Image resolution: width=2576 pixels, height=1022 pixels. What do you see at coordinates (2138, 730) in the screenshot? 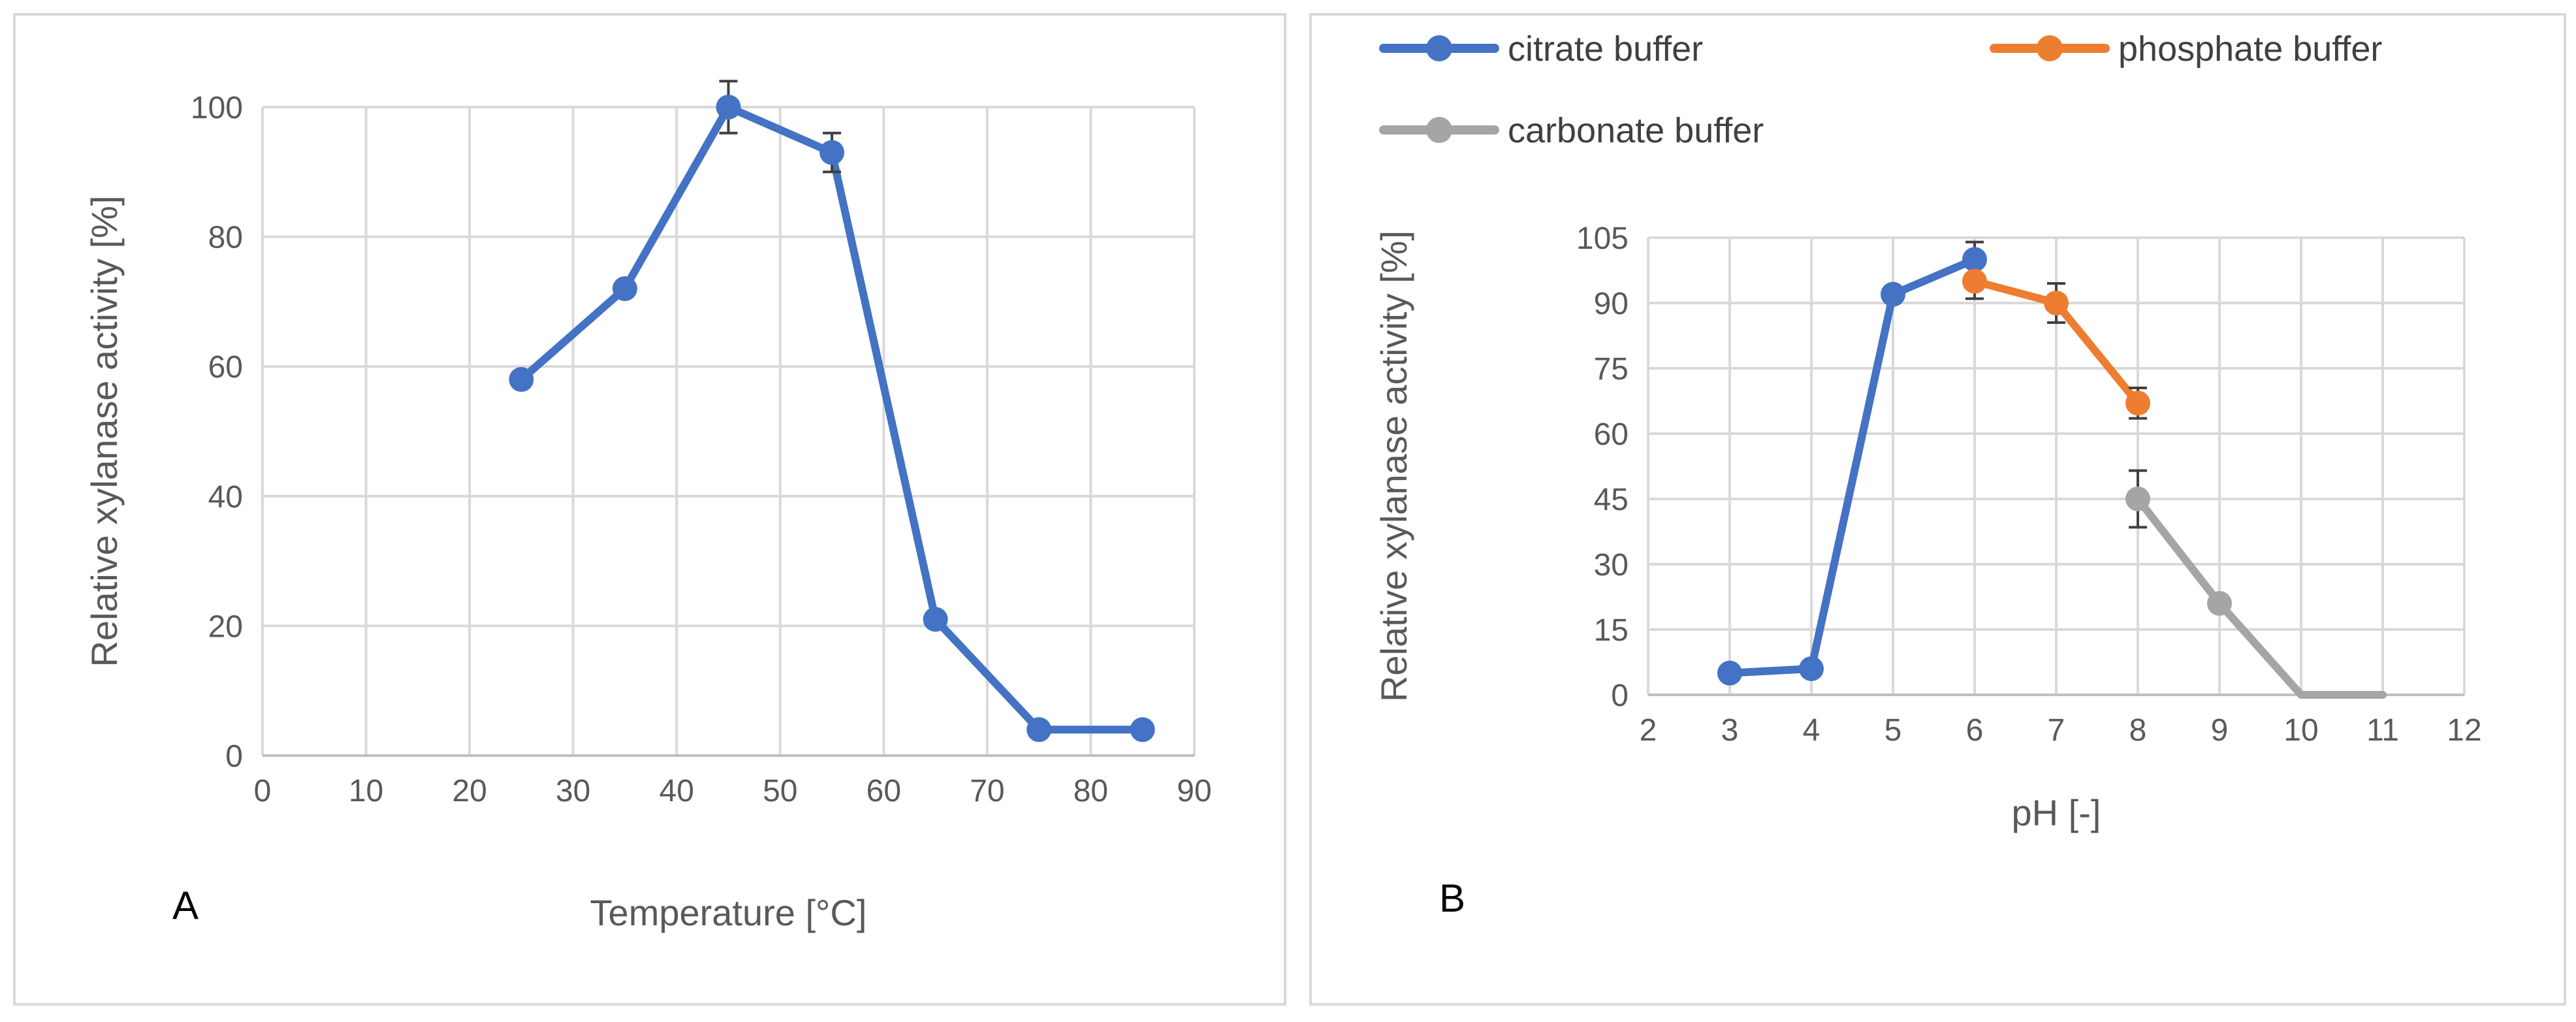
I see `x-tick-label: 8` at bounding box center [2138, 730].